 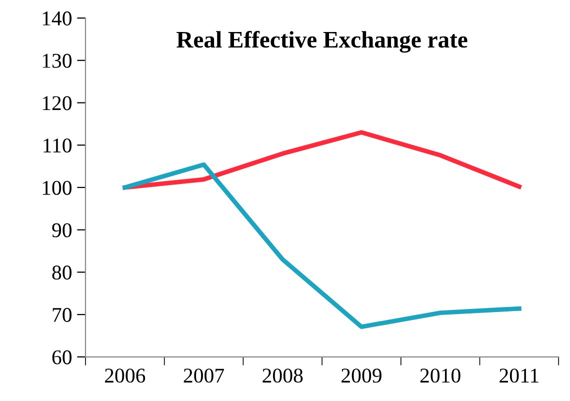 What do you see at coordinates (125, 375) in the screenshot?
I see `x-tick-label: 2006` at bounding box center [125, 375].